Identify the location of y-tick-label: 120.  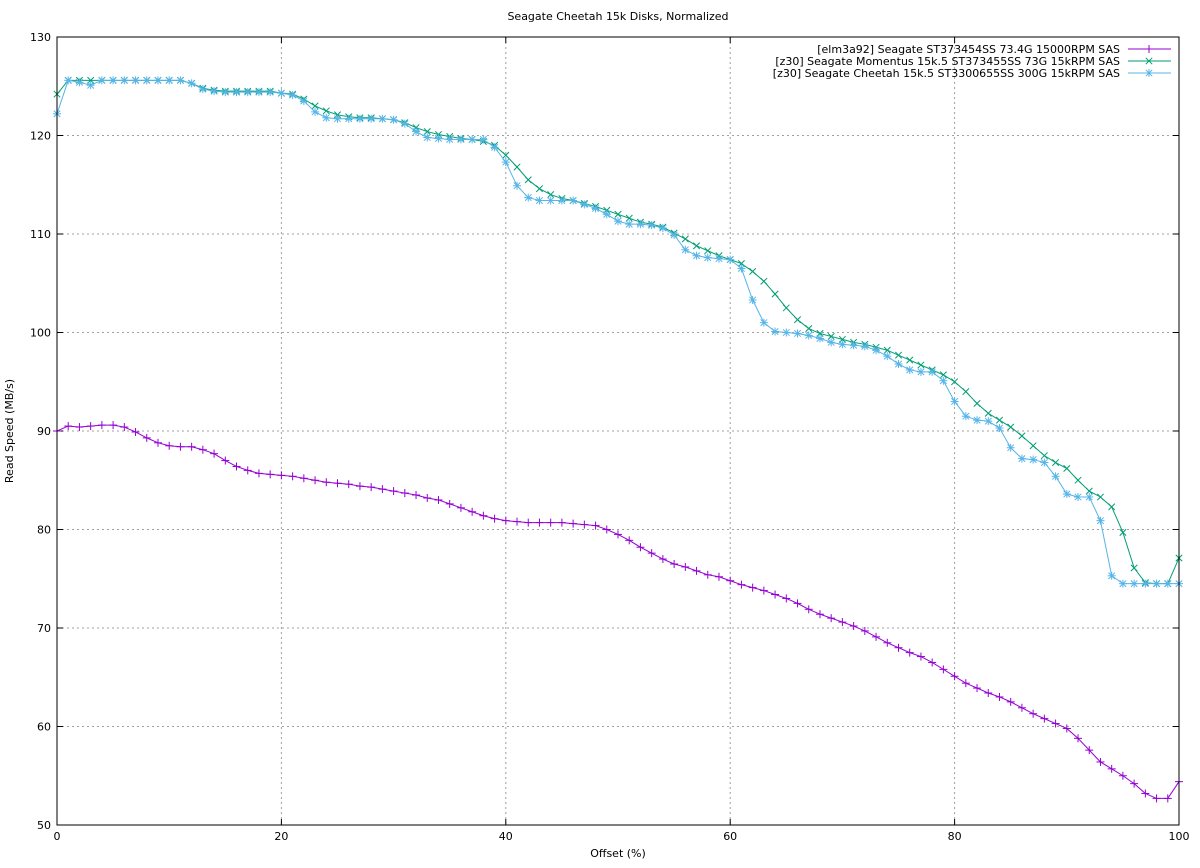
(40, 136).